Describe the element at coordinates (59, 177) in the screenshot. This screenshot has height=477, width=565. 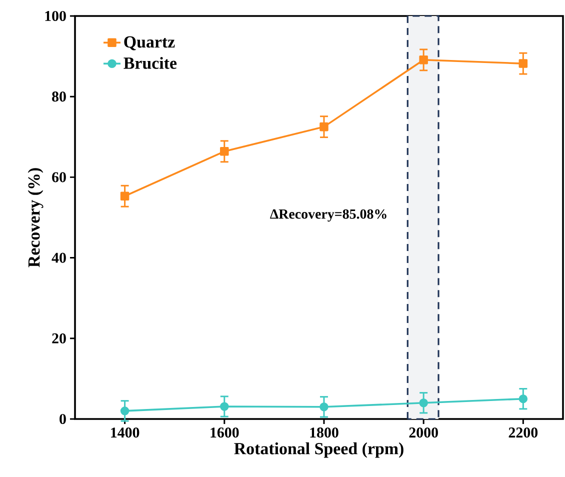
I see `y-tick-label: 60` at that location.